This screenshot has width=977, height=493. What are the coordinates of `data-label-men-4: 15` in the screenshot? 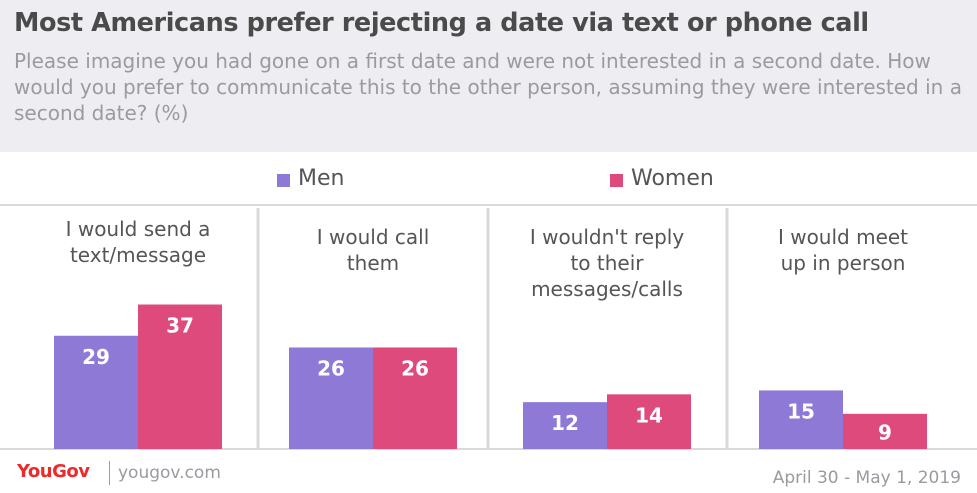 It's located at (801, 411).